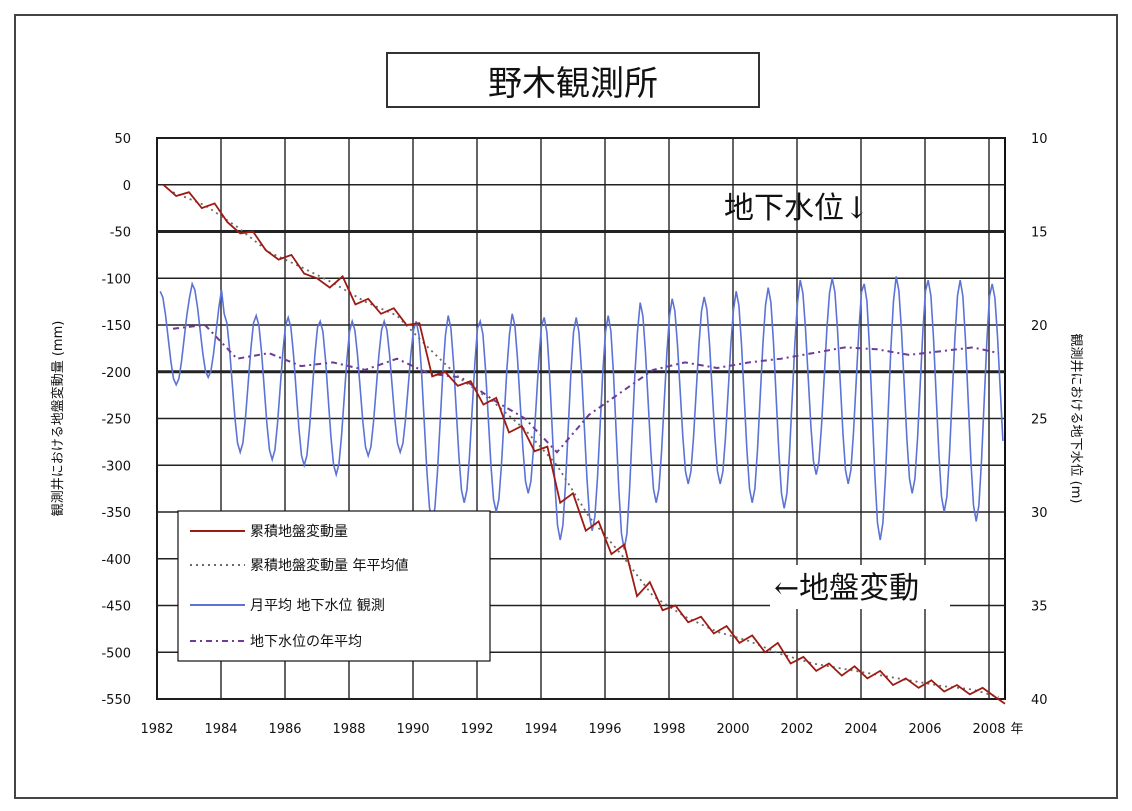 The height and width of the screenshot is (811, 1132). Describe the element at coordinates (540, 729) in the screenshot. I see `x-tick-label: 1994` at that location.